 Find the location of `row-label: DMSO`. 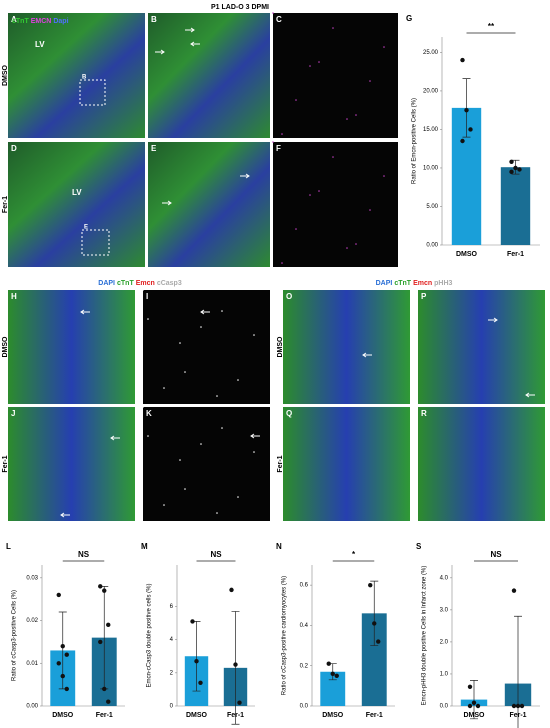

row-label: DMSO is located at coordinates (280, 347).